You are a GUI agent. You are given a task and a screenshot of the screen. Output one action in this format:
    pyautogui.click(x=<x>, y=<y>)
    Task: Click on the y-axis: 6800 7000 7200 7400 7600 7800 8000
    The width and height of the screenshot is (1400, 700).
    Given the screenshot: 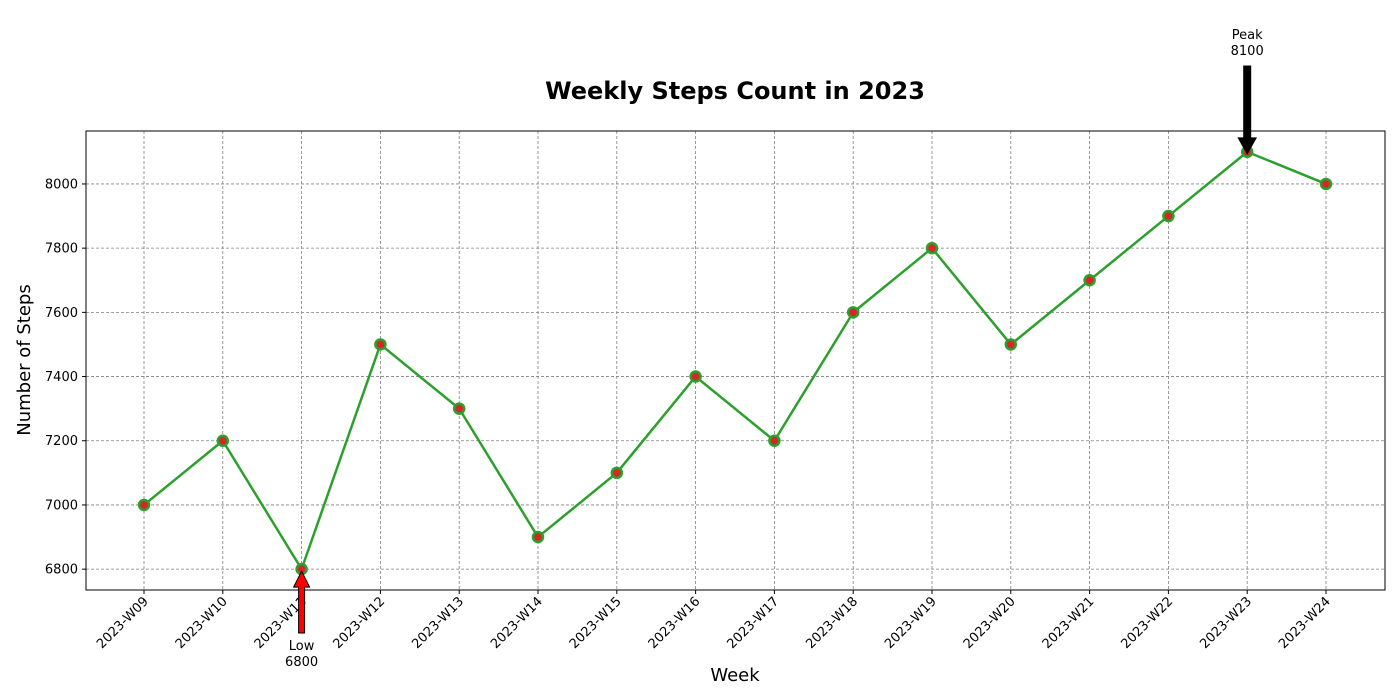 What is the action you would take?
    pyautogui.click(x=65, y=377)
    